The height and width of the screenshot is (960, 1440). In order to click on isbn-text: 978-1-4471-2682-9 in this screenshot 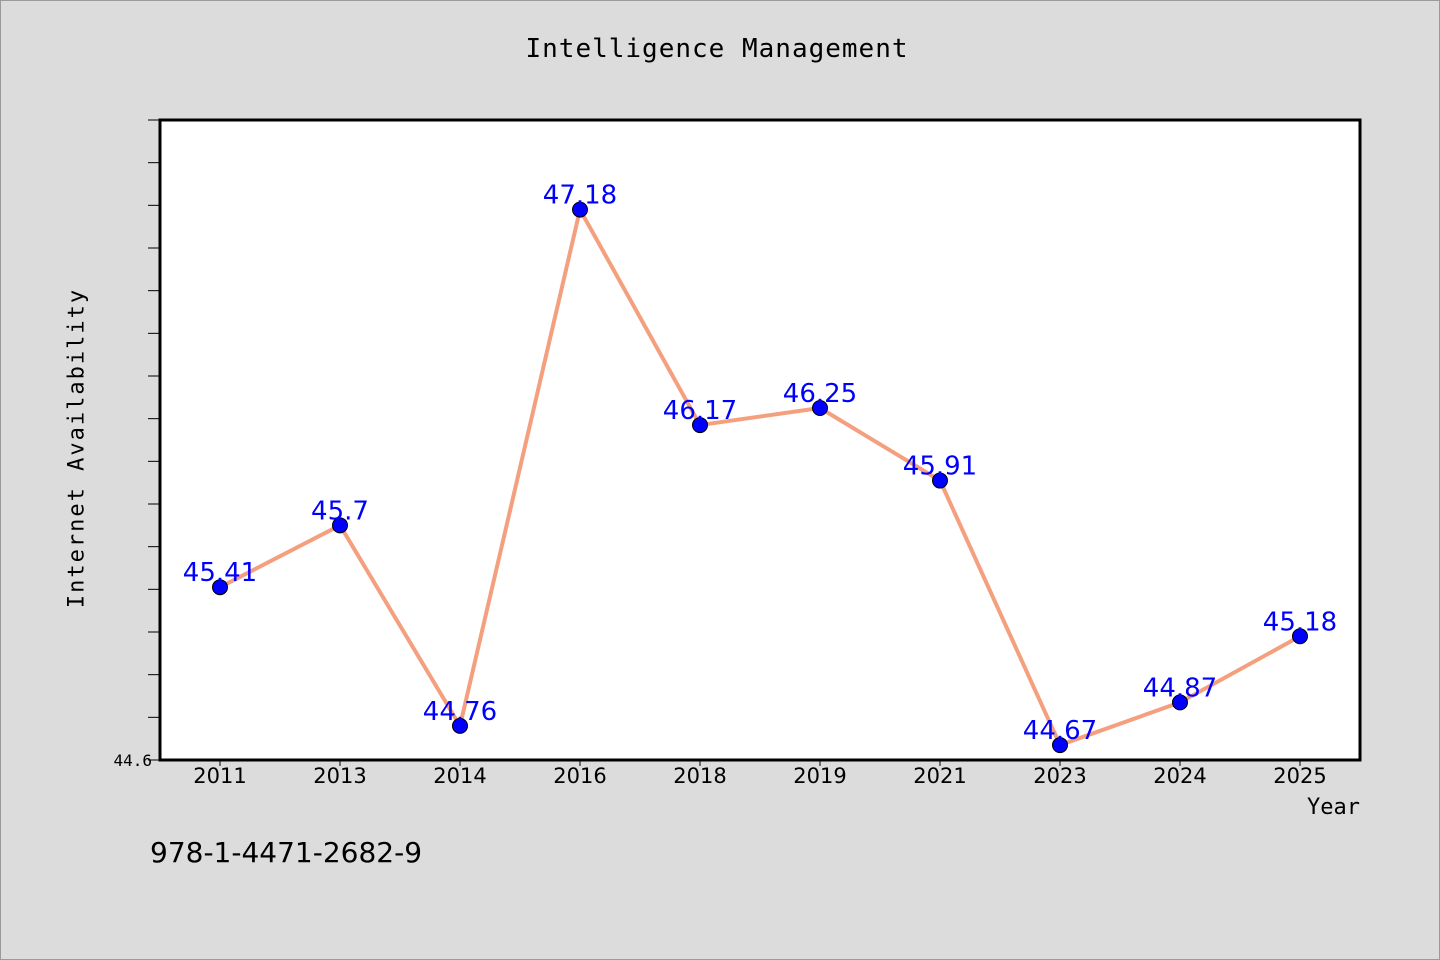, I will do `click(286, 852)`.